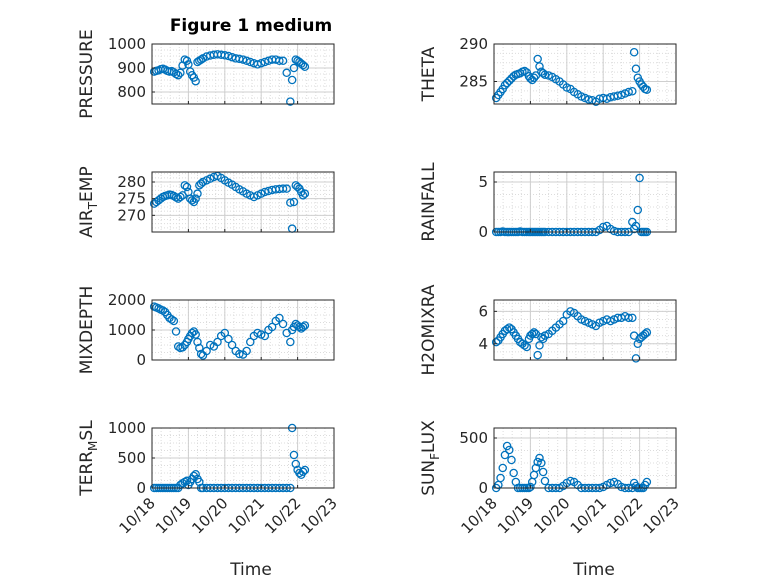  I want to click on y-axis-label: SUNFLUX, so click(430, 458).